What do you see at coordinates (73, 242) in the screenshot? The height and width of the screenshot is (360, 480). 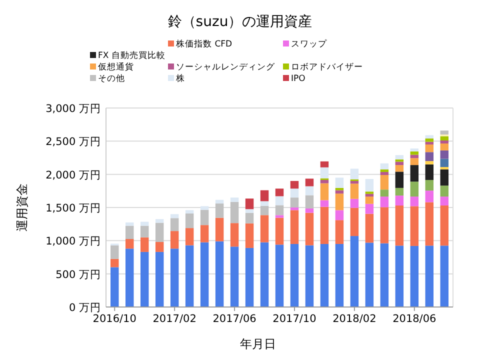 I see `y-tick-label: 1,000 万円` at bounding box center [73, 242].